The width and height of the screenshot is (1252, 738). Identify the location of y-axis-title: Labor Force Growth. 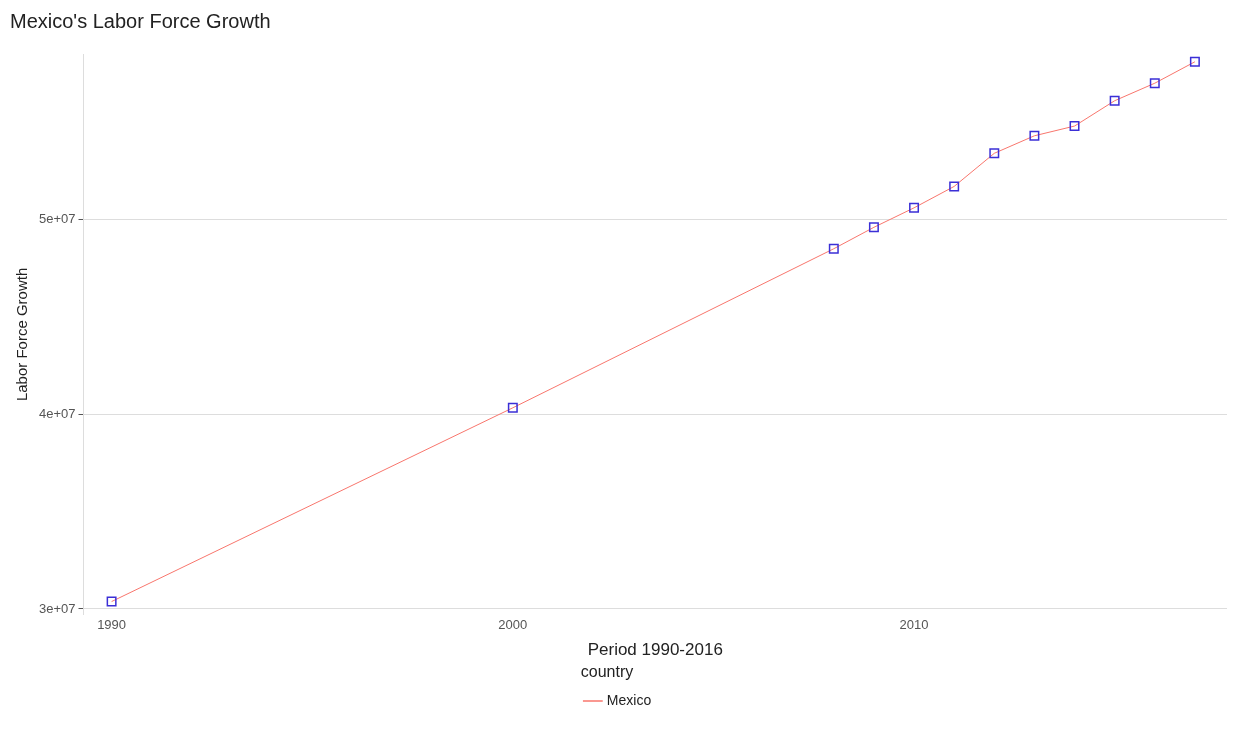
(22, 334).